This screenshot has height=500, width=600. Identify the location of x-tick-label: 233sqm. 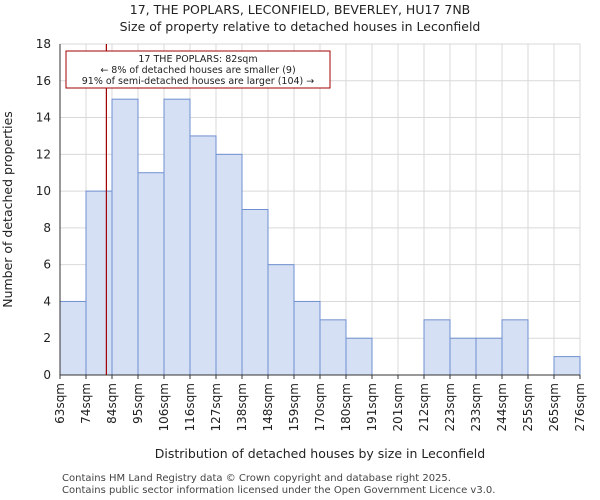
(476, 407).